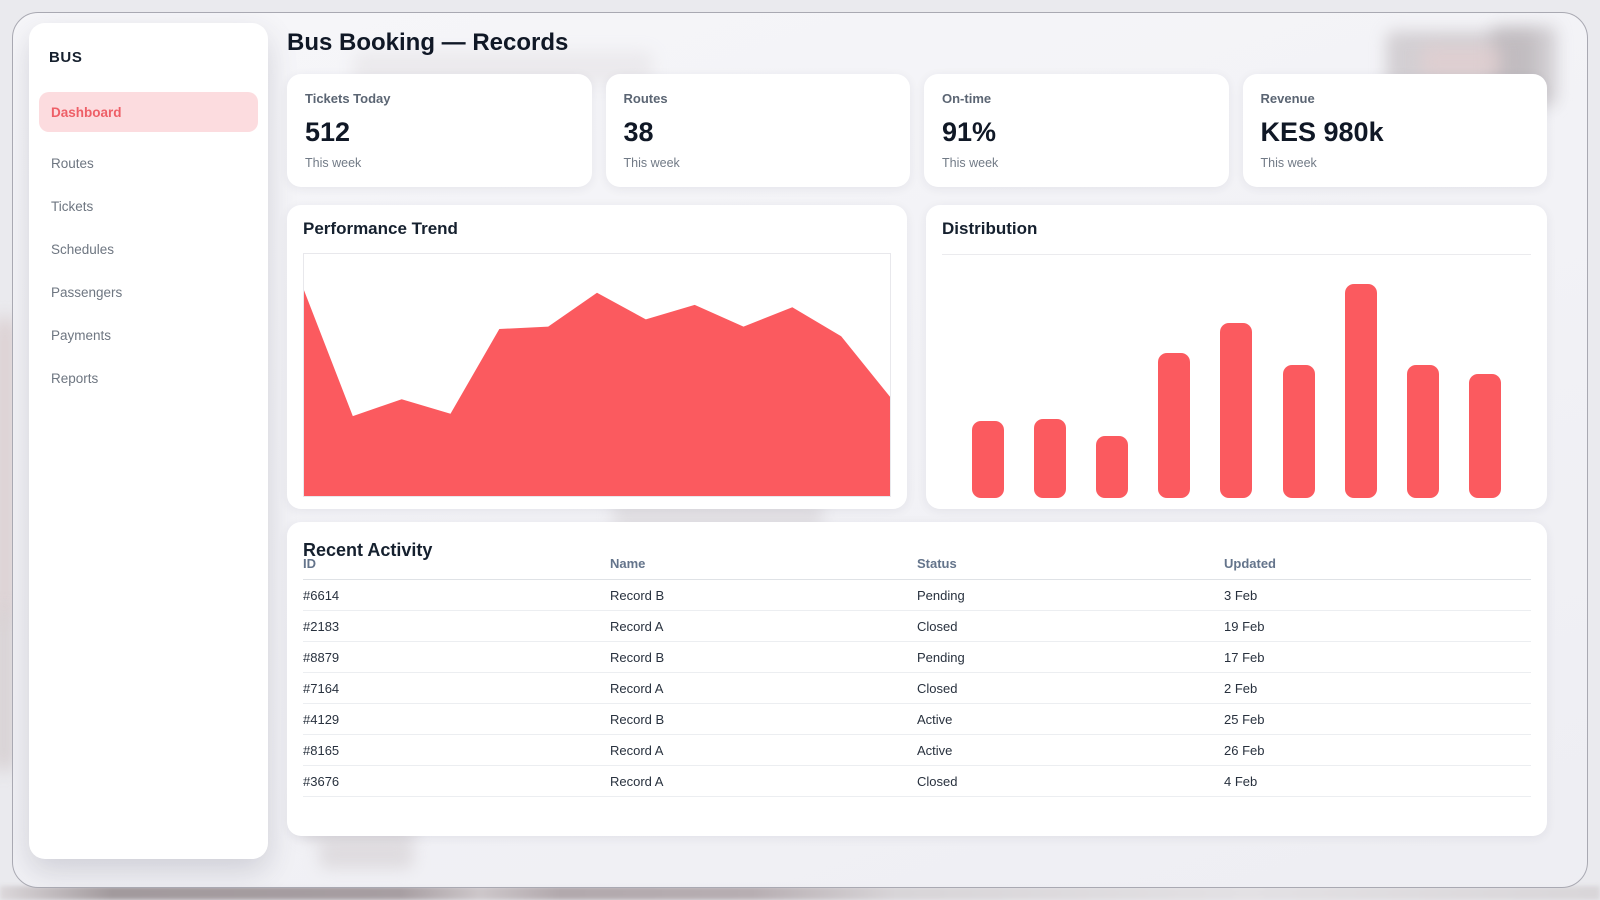  What do you see at coordinates (1377, 750) in the screenshot?
I see `table-cell-updated: 26 Feb` at bounding box center [1377, 750].